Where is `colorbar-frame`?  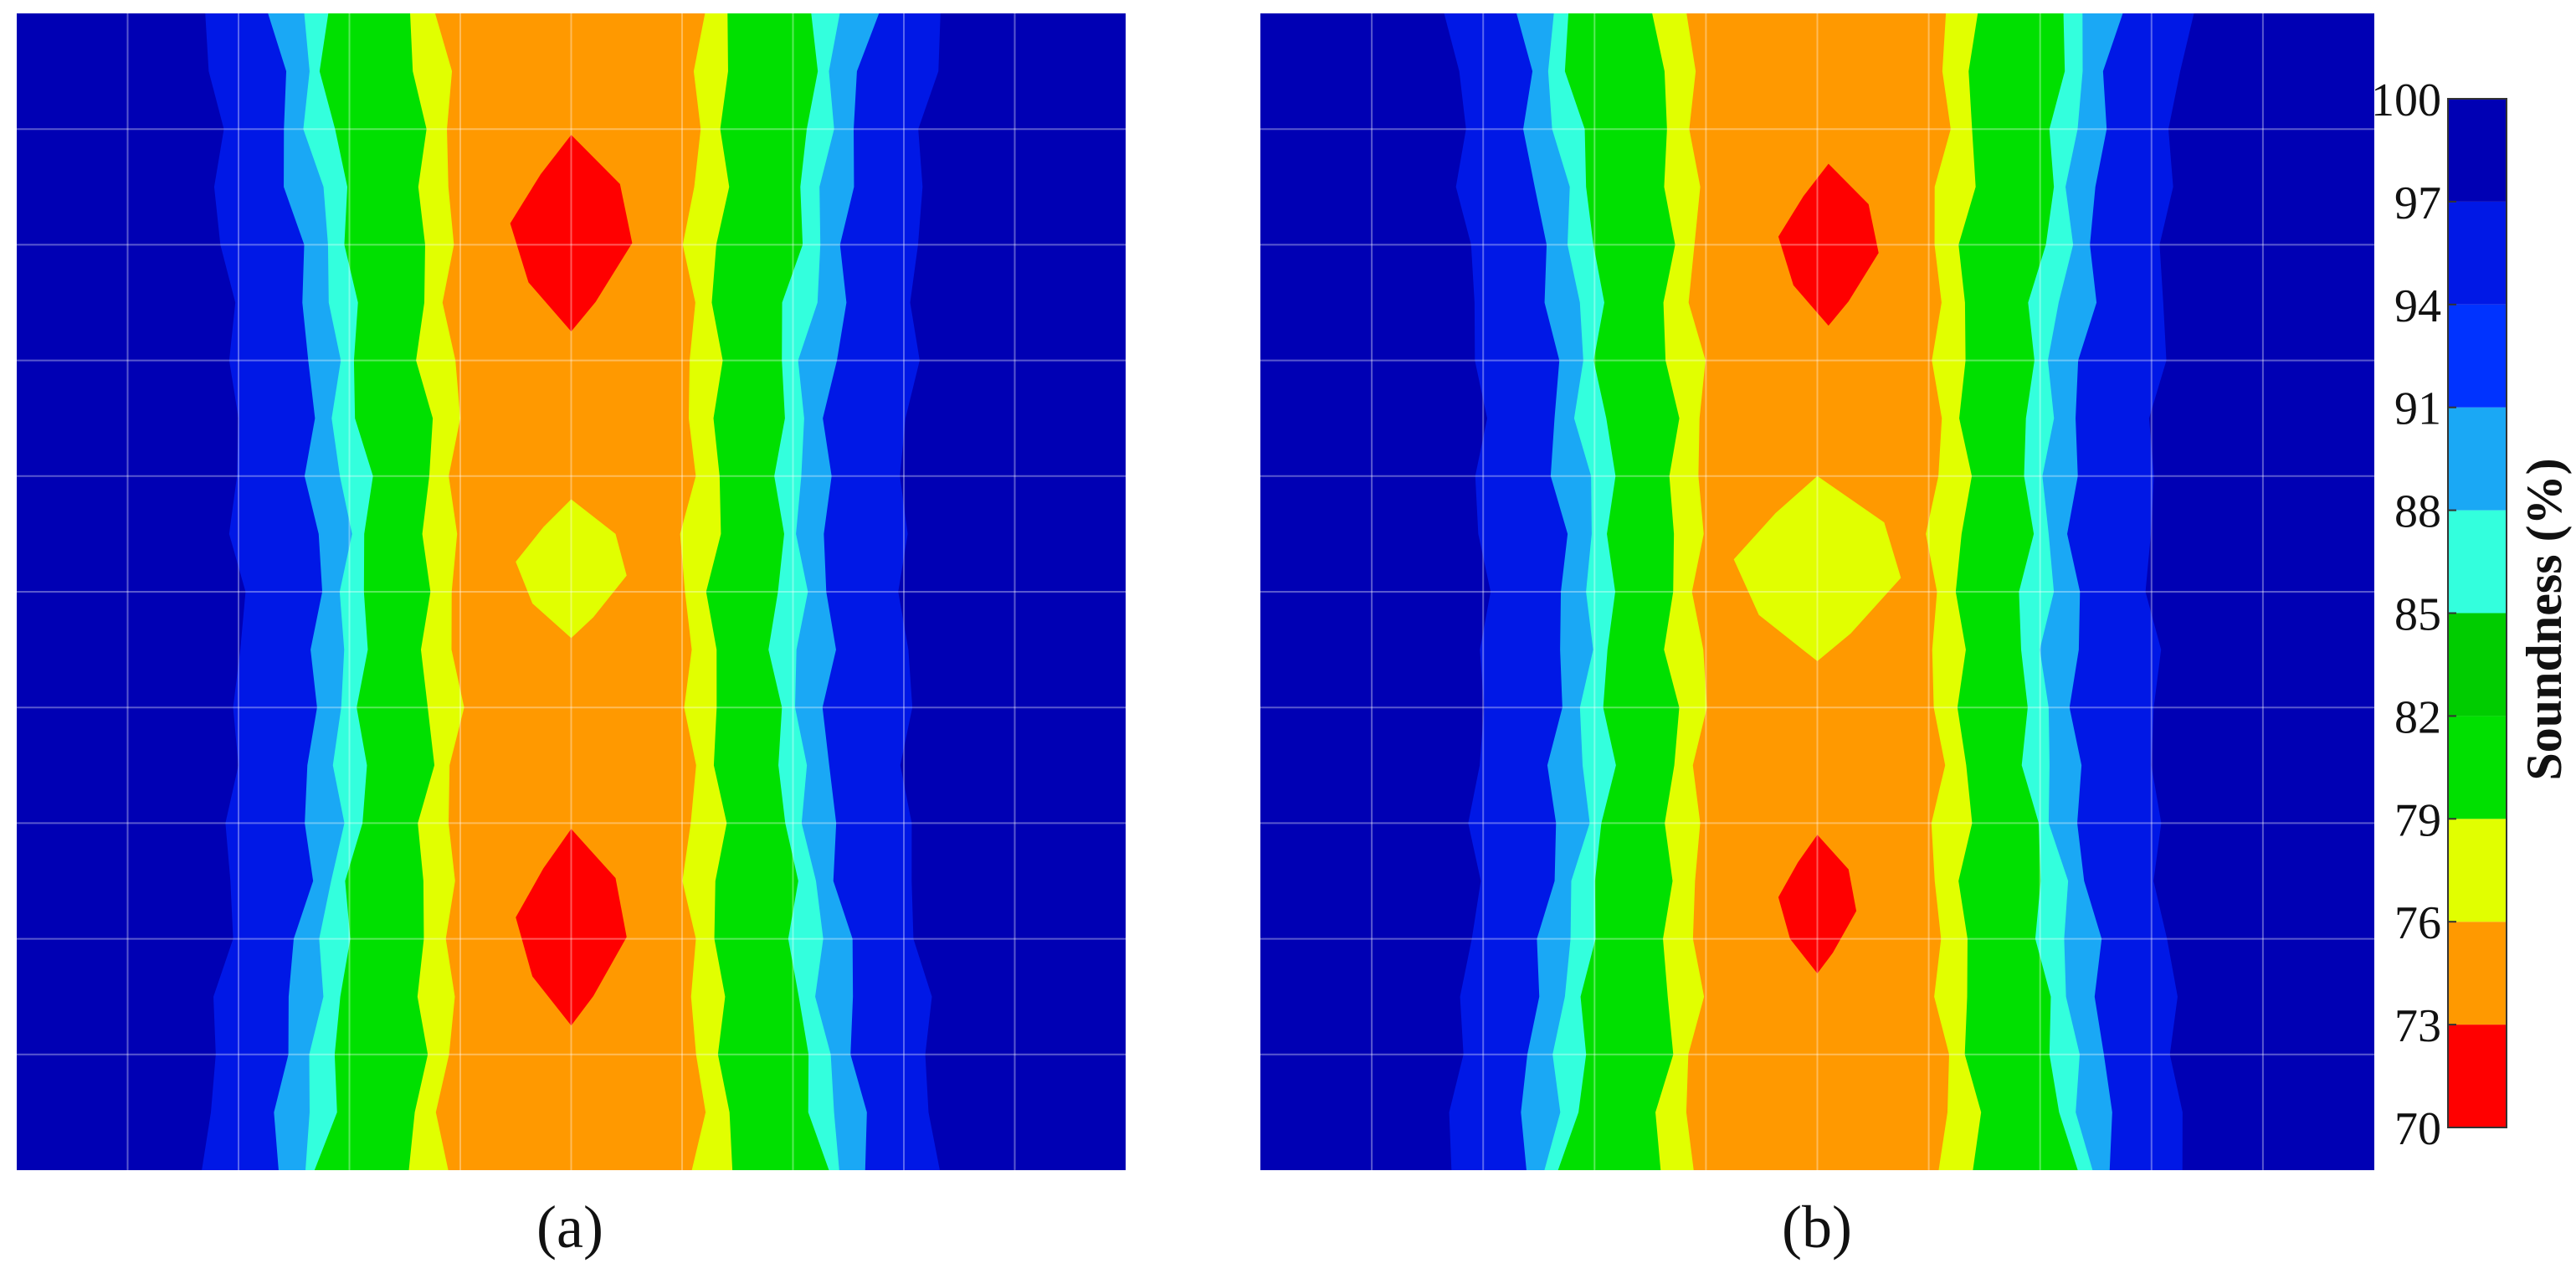 colorbar-frame is located at coordinates (2477, 613).